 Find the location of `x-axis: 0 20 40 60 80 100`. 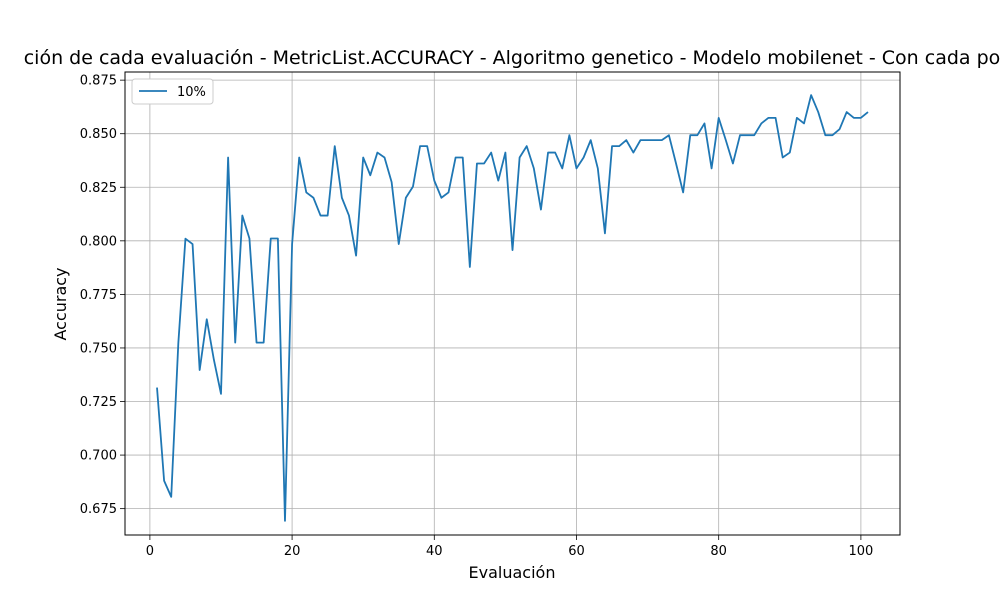

x-axis: 0 20 40 60 80 100 is located at coordinates (509, 547).